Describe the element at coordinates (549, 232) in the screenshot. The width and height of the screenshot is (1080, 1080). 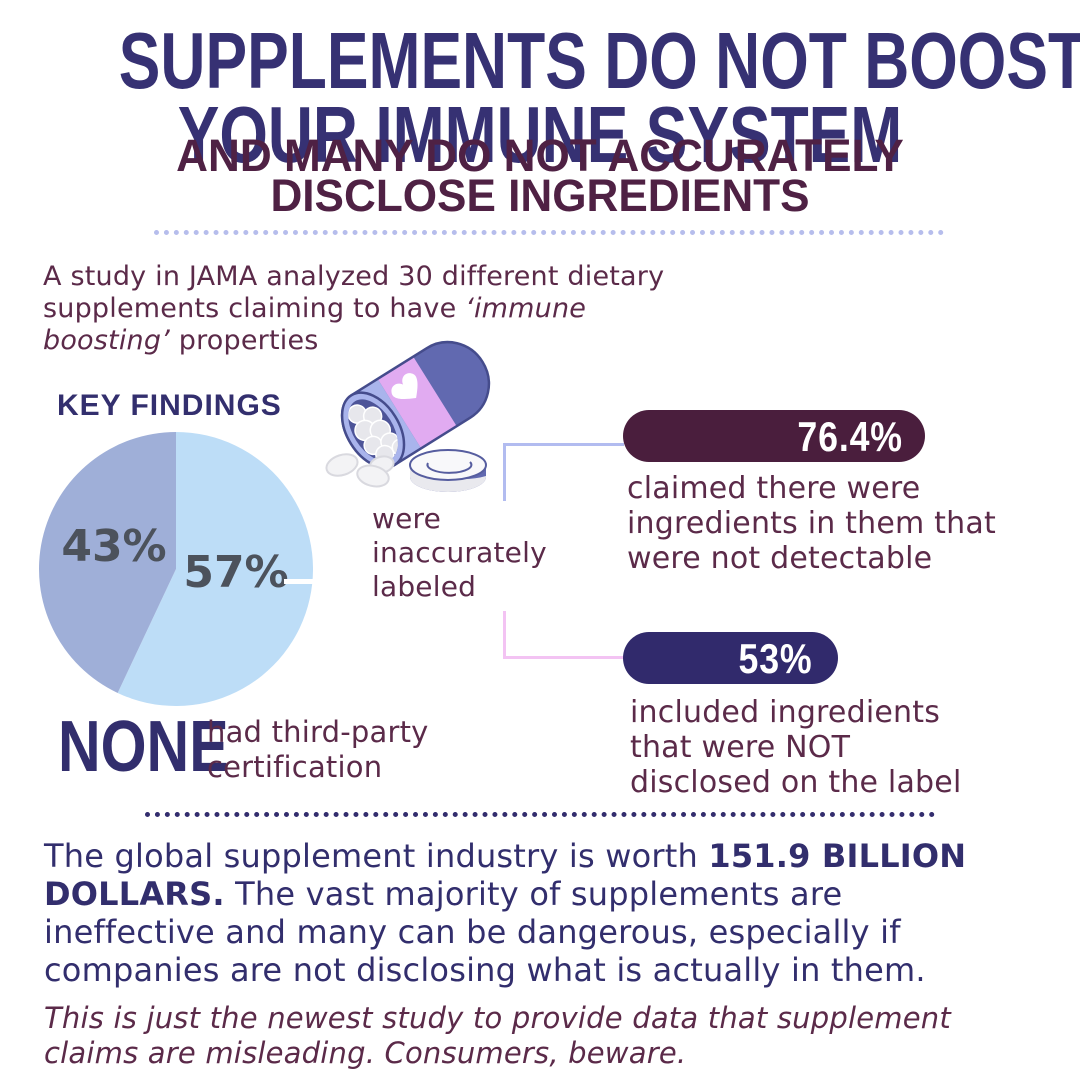
I see `dotted-divider-top` at that location.